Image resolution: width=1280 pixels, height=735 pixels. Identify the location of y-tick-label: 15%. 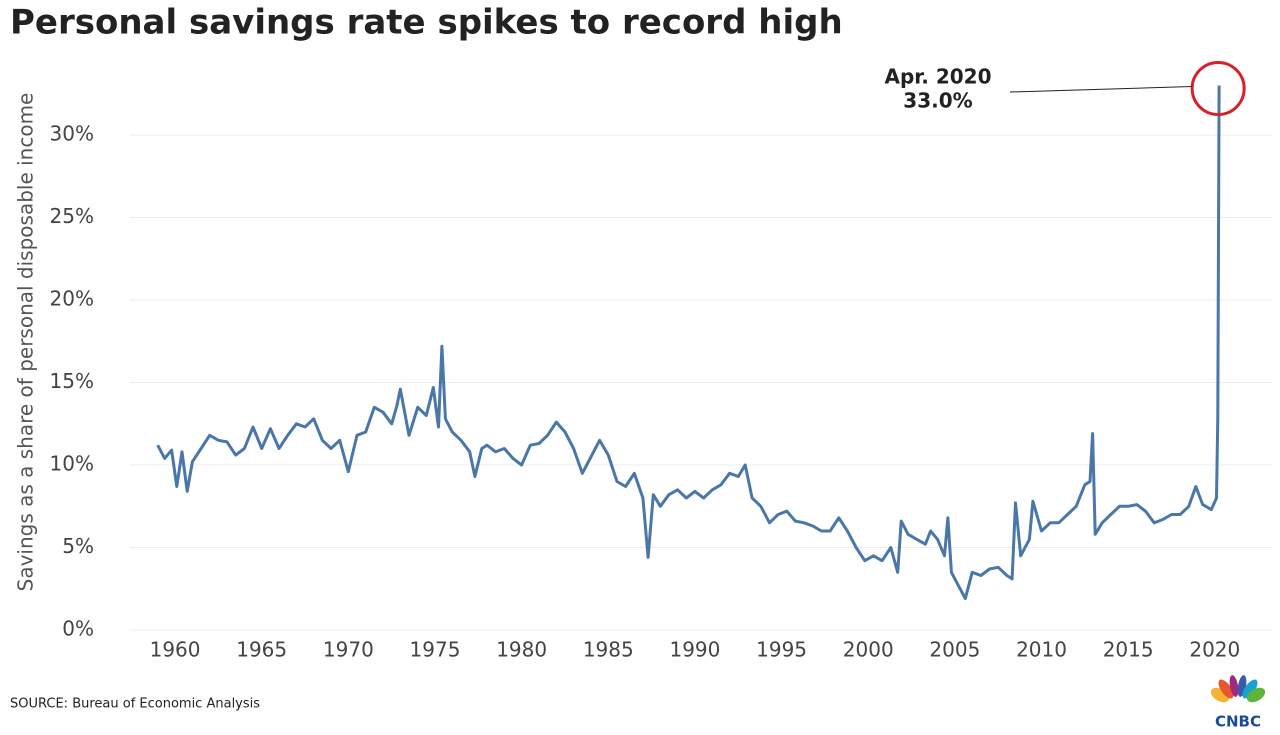
(72, 381).